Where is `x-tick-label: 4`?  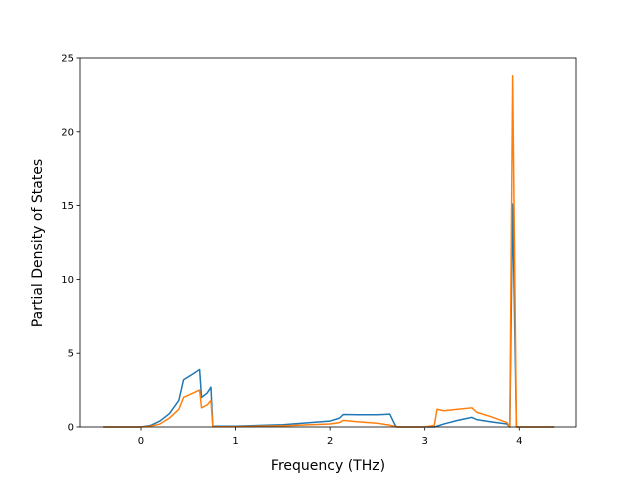 x-tick-label: 4 is located at coordinates (519, 441).